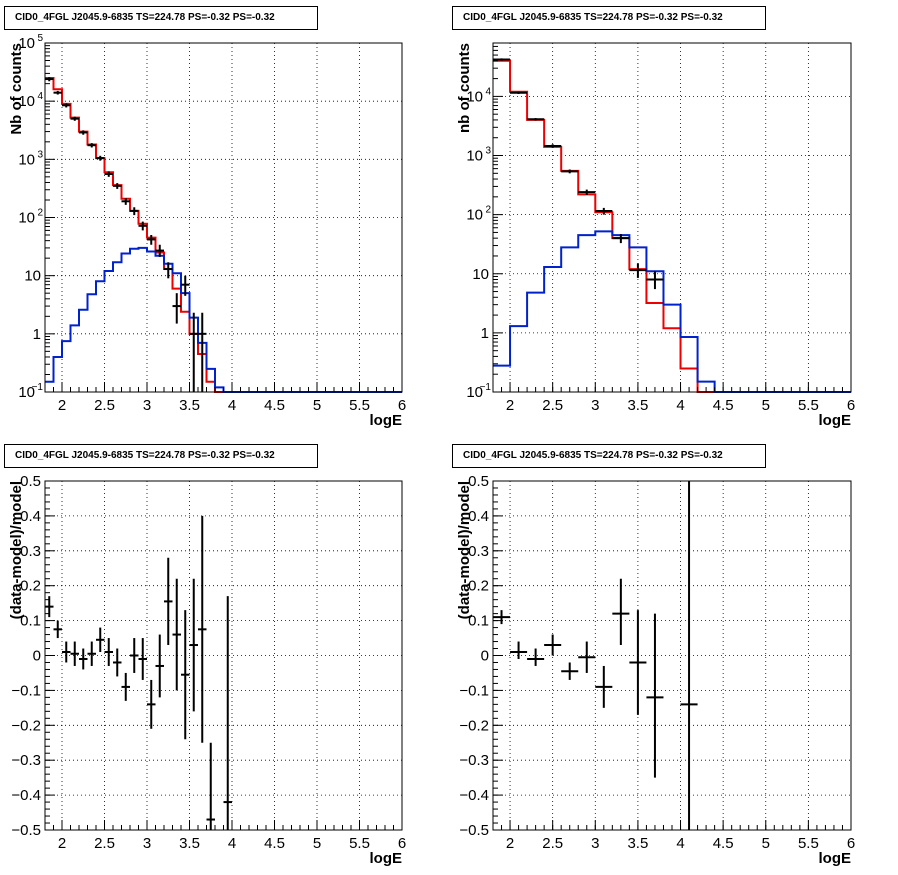 The width and height of the screenshot is (898, 875). I want to click on x-tick-label: 3, so click(147, 843).